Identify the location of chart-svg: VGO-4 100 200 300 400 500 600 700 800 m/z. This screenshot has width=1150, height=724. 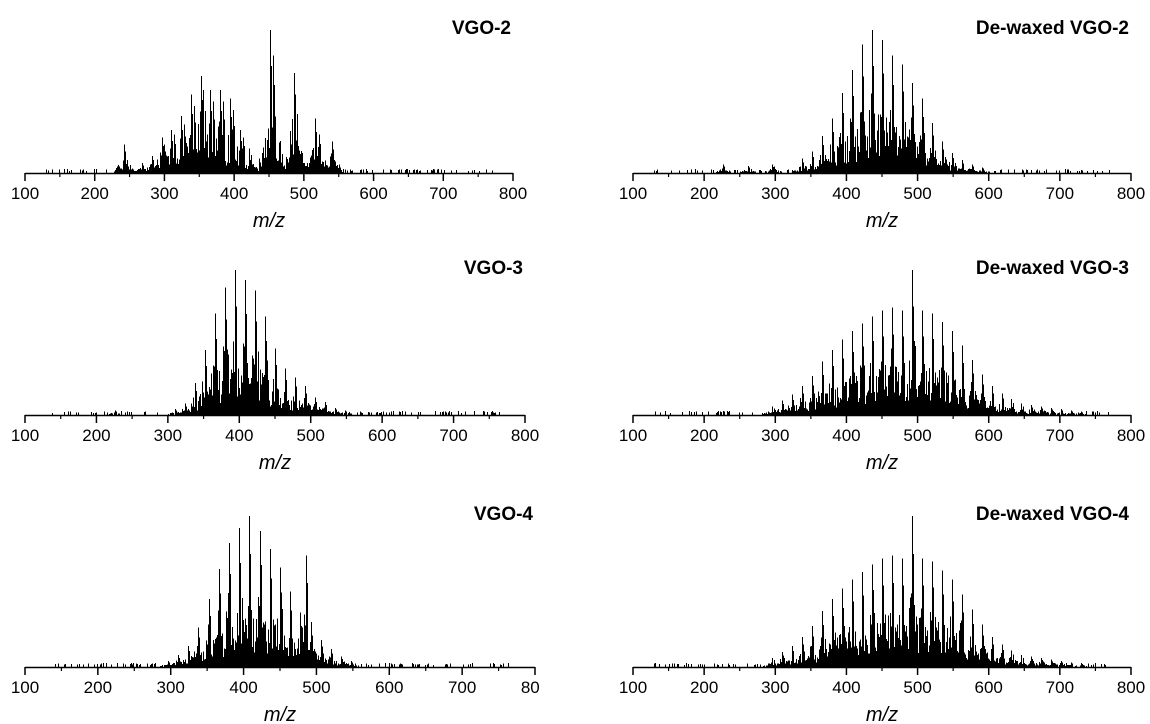
(275, 614).